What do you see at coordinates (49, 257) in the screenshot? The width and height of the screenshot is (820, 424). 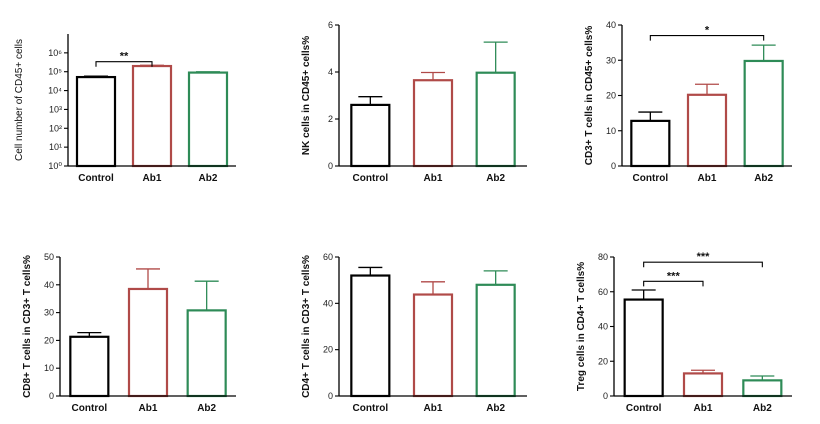 I see `y-tick-label: 50` at bounding box center [49, 257].